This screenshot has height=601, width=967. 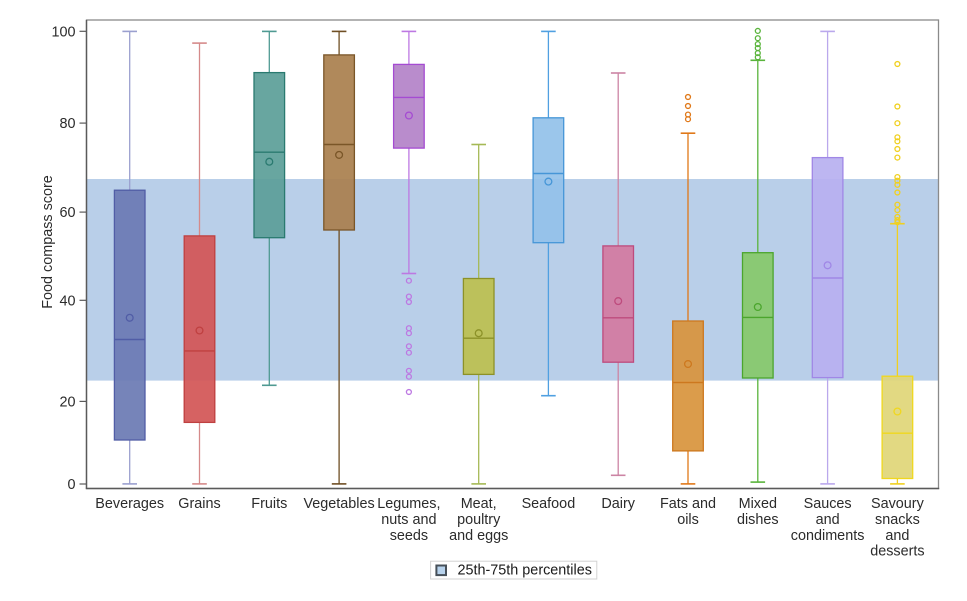 What do you see at coordinates (897, 552) in the screenshot?
I see `svg-text: desserts` at bounding box center [897, 552].